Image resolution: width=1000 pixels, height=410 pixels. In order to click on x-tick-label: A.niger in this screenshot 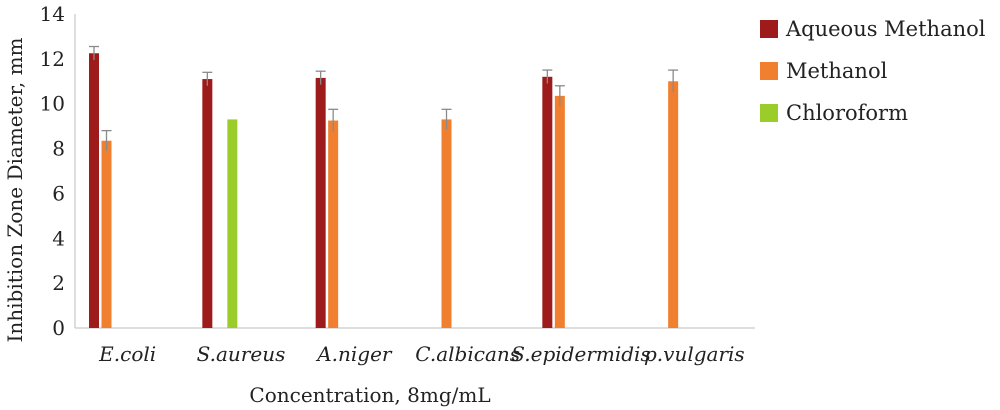, I will do `click(354, 354)`.